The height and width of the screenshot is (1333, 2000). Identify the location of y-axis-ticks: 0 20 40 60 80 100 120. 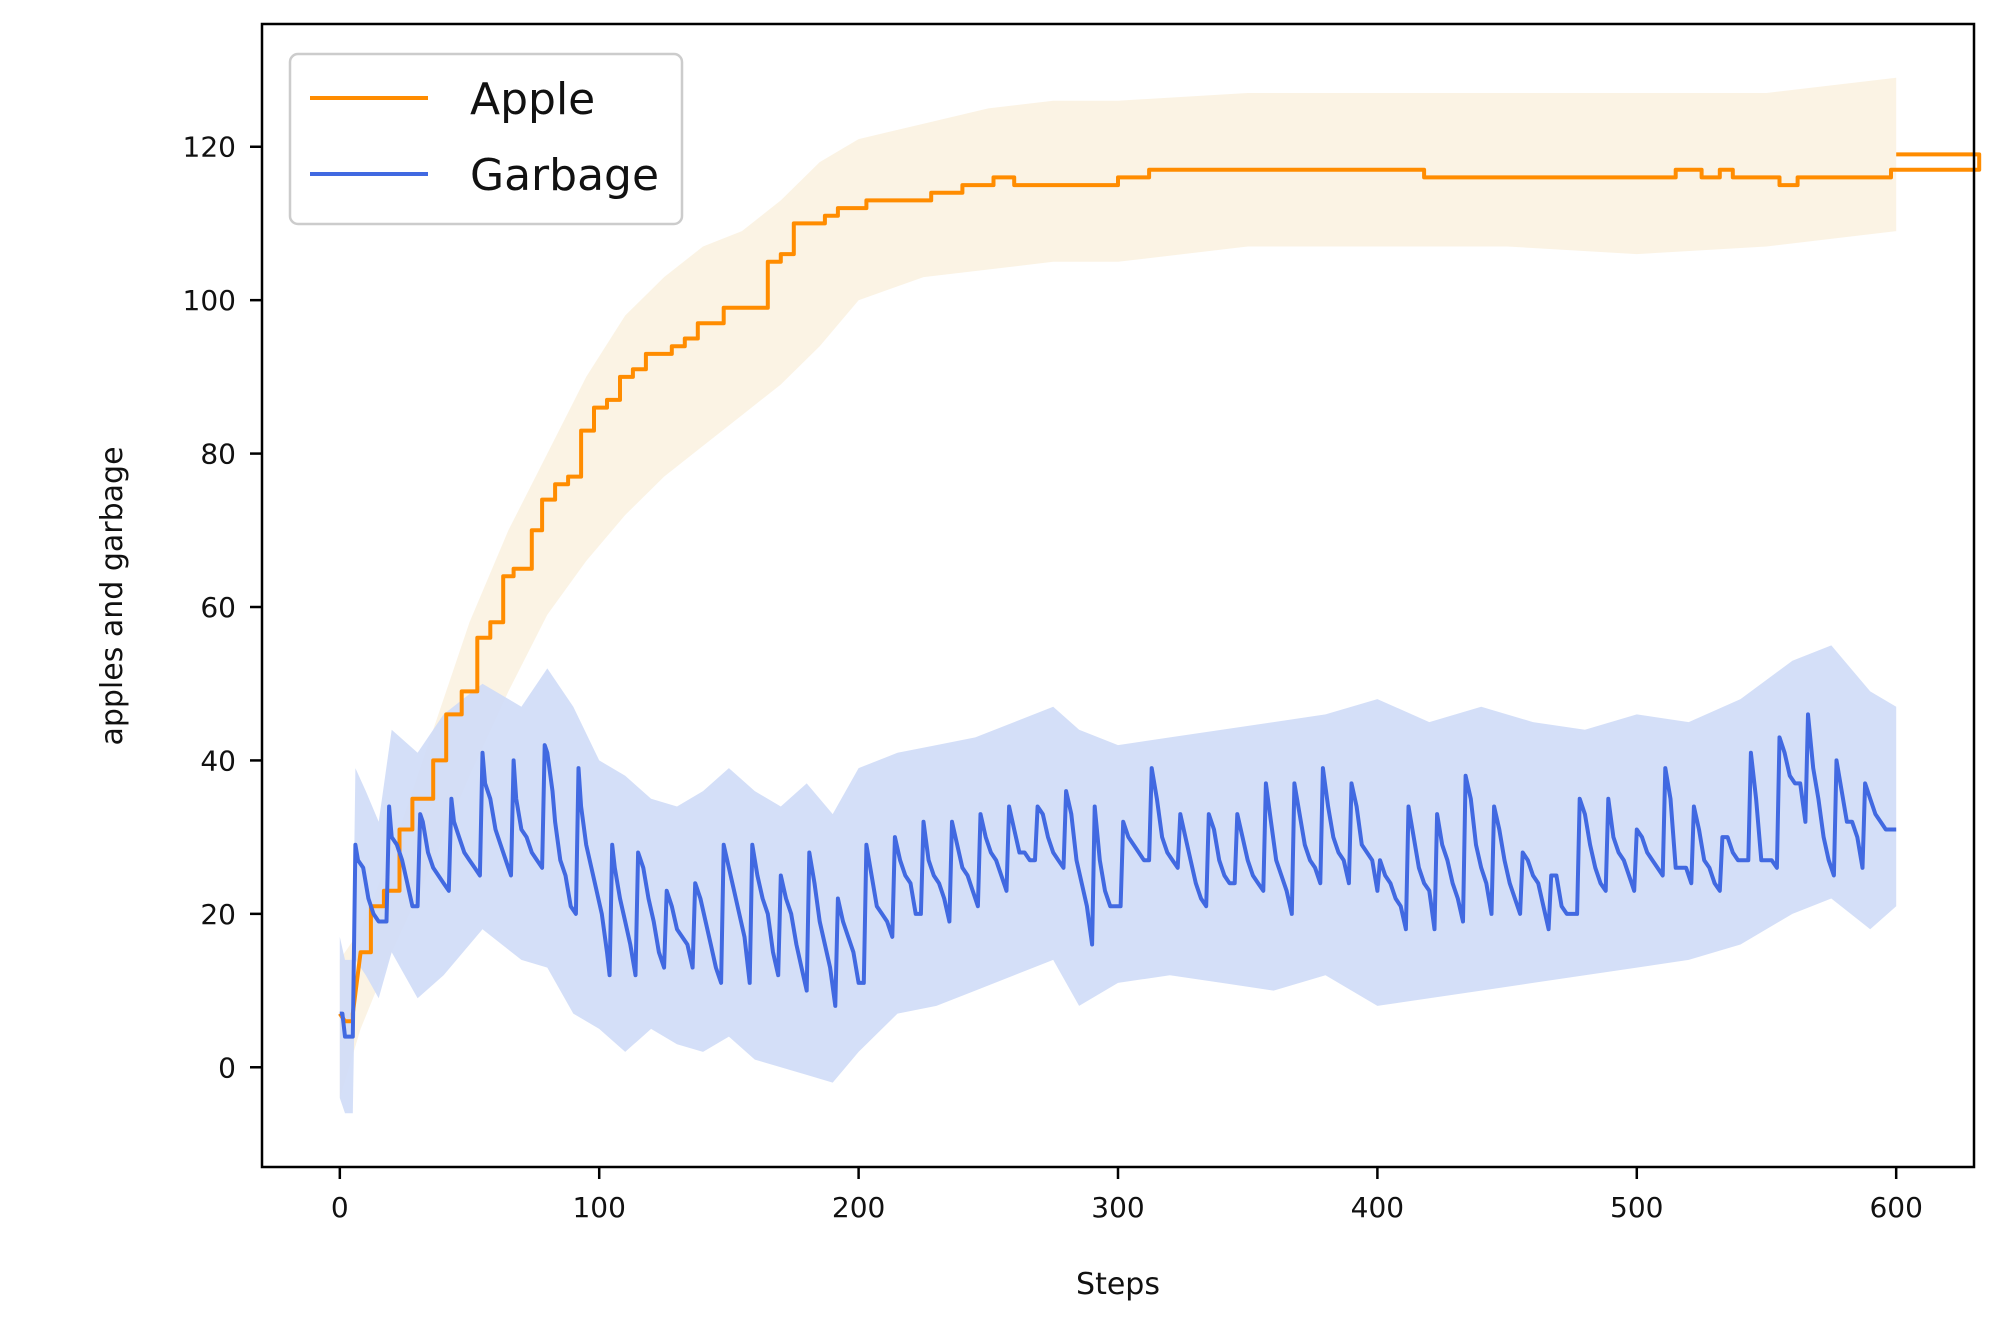
(222, 607).